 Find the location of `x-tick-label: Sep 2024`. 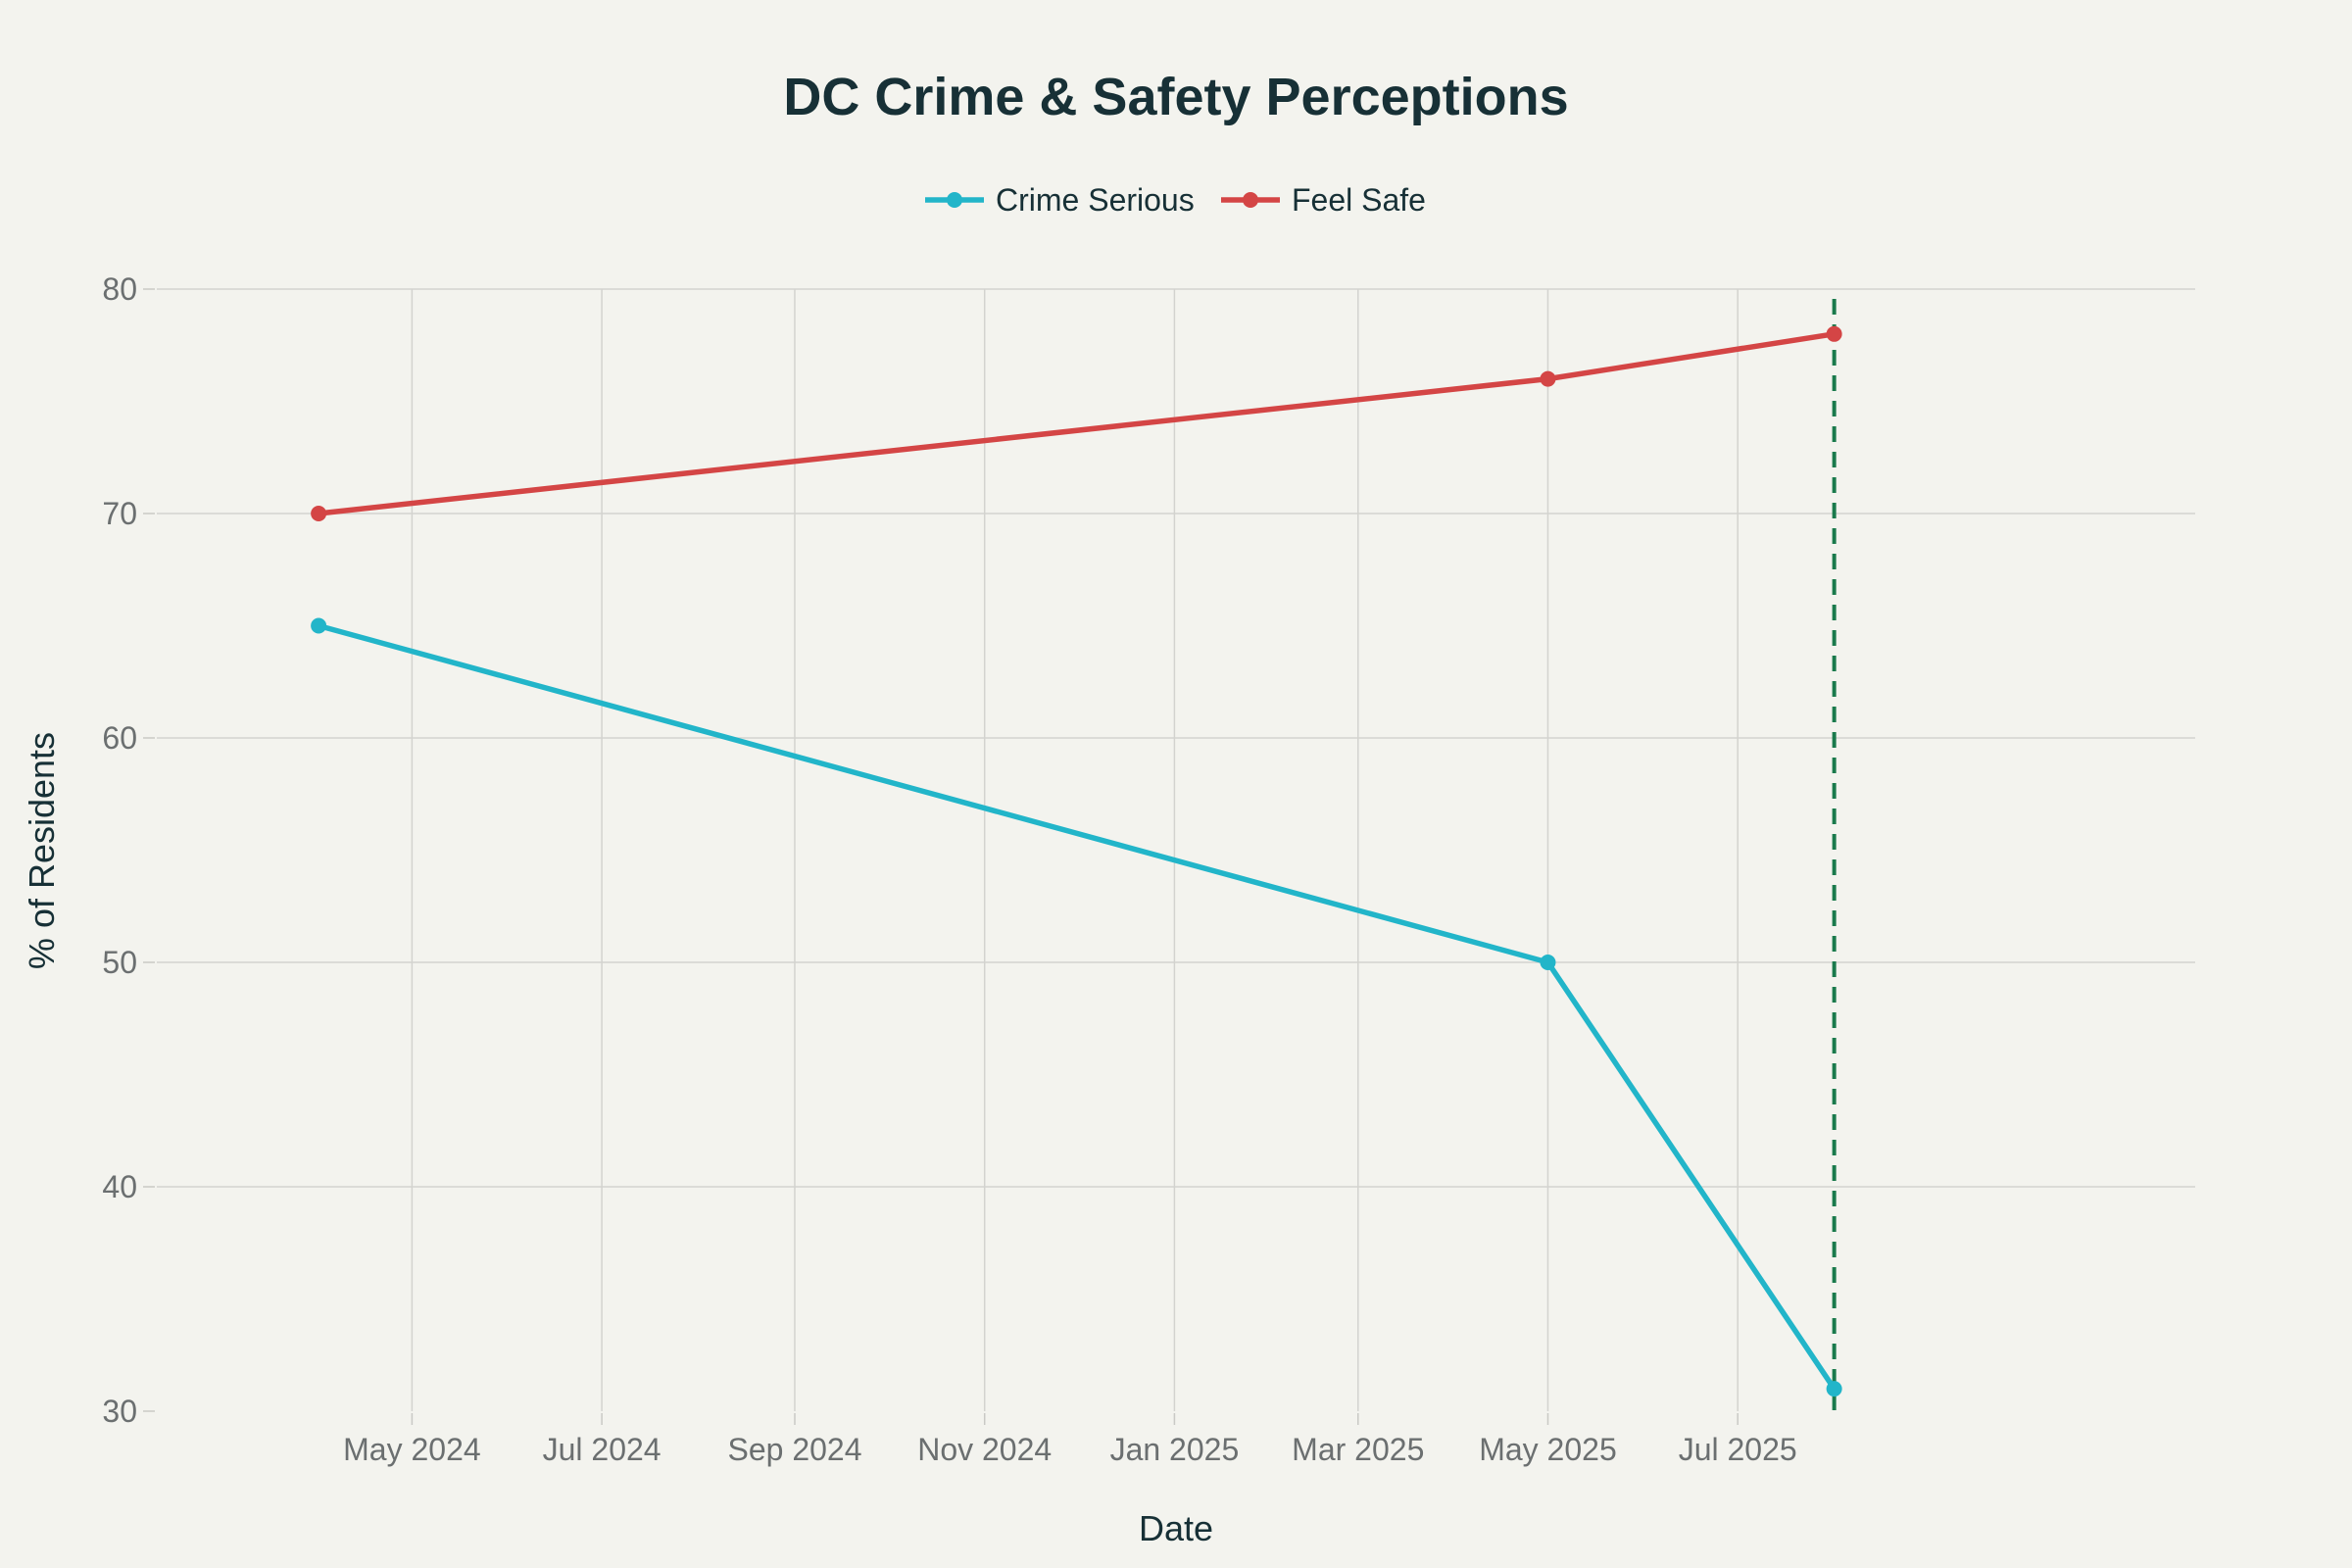

x-tick-label: Sep 2024 is located at coordinates (794, 1449).